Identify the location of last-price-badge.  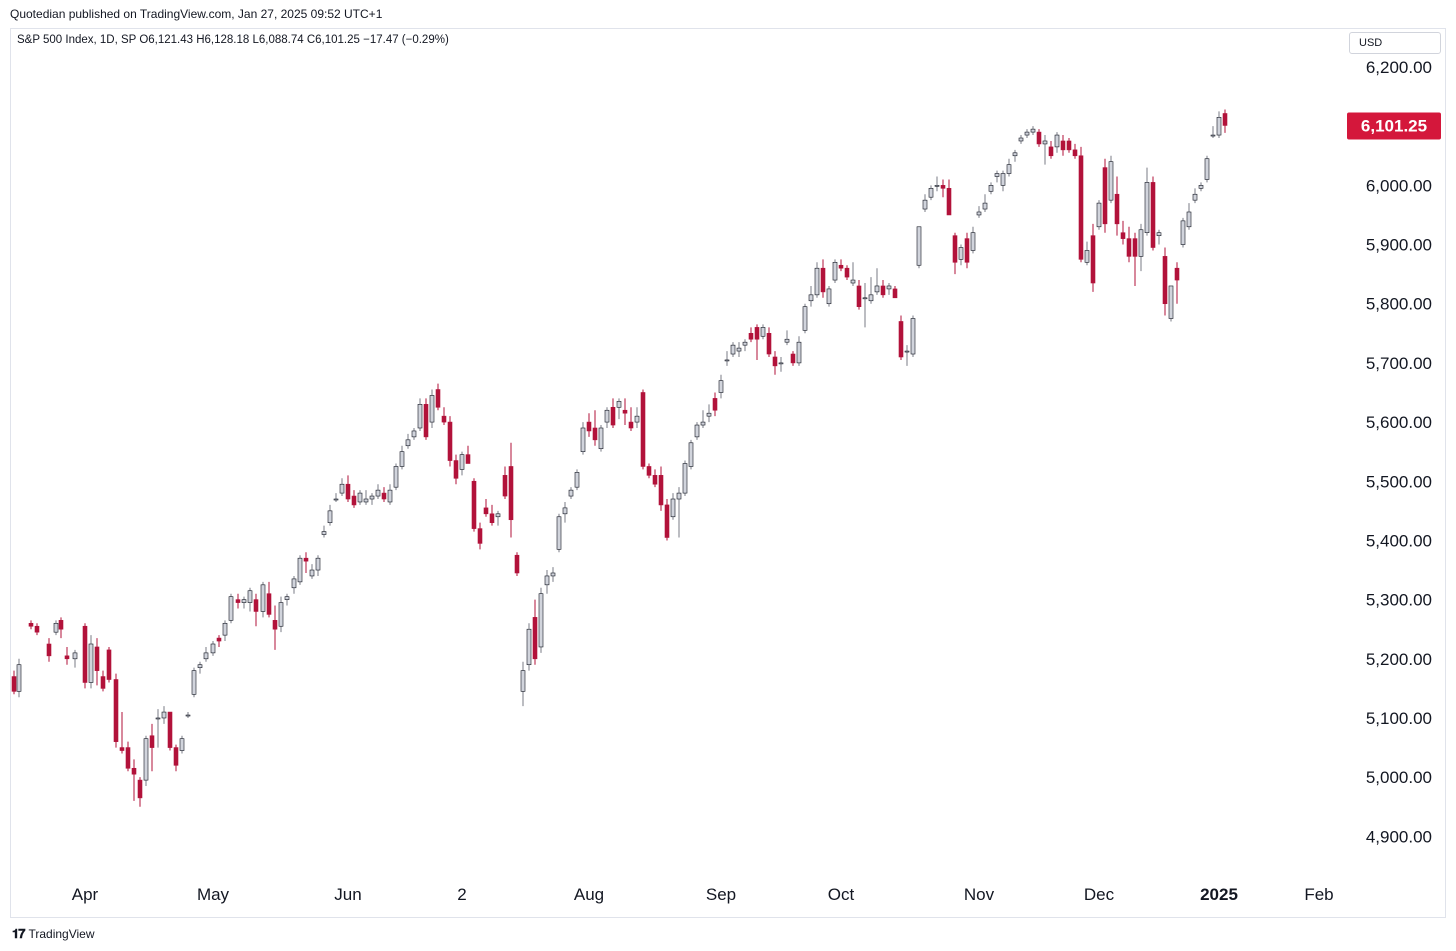
(1394, 126).